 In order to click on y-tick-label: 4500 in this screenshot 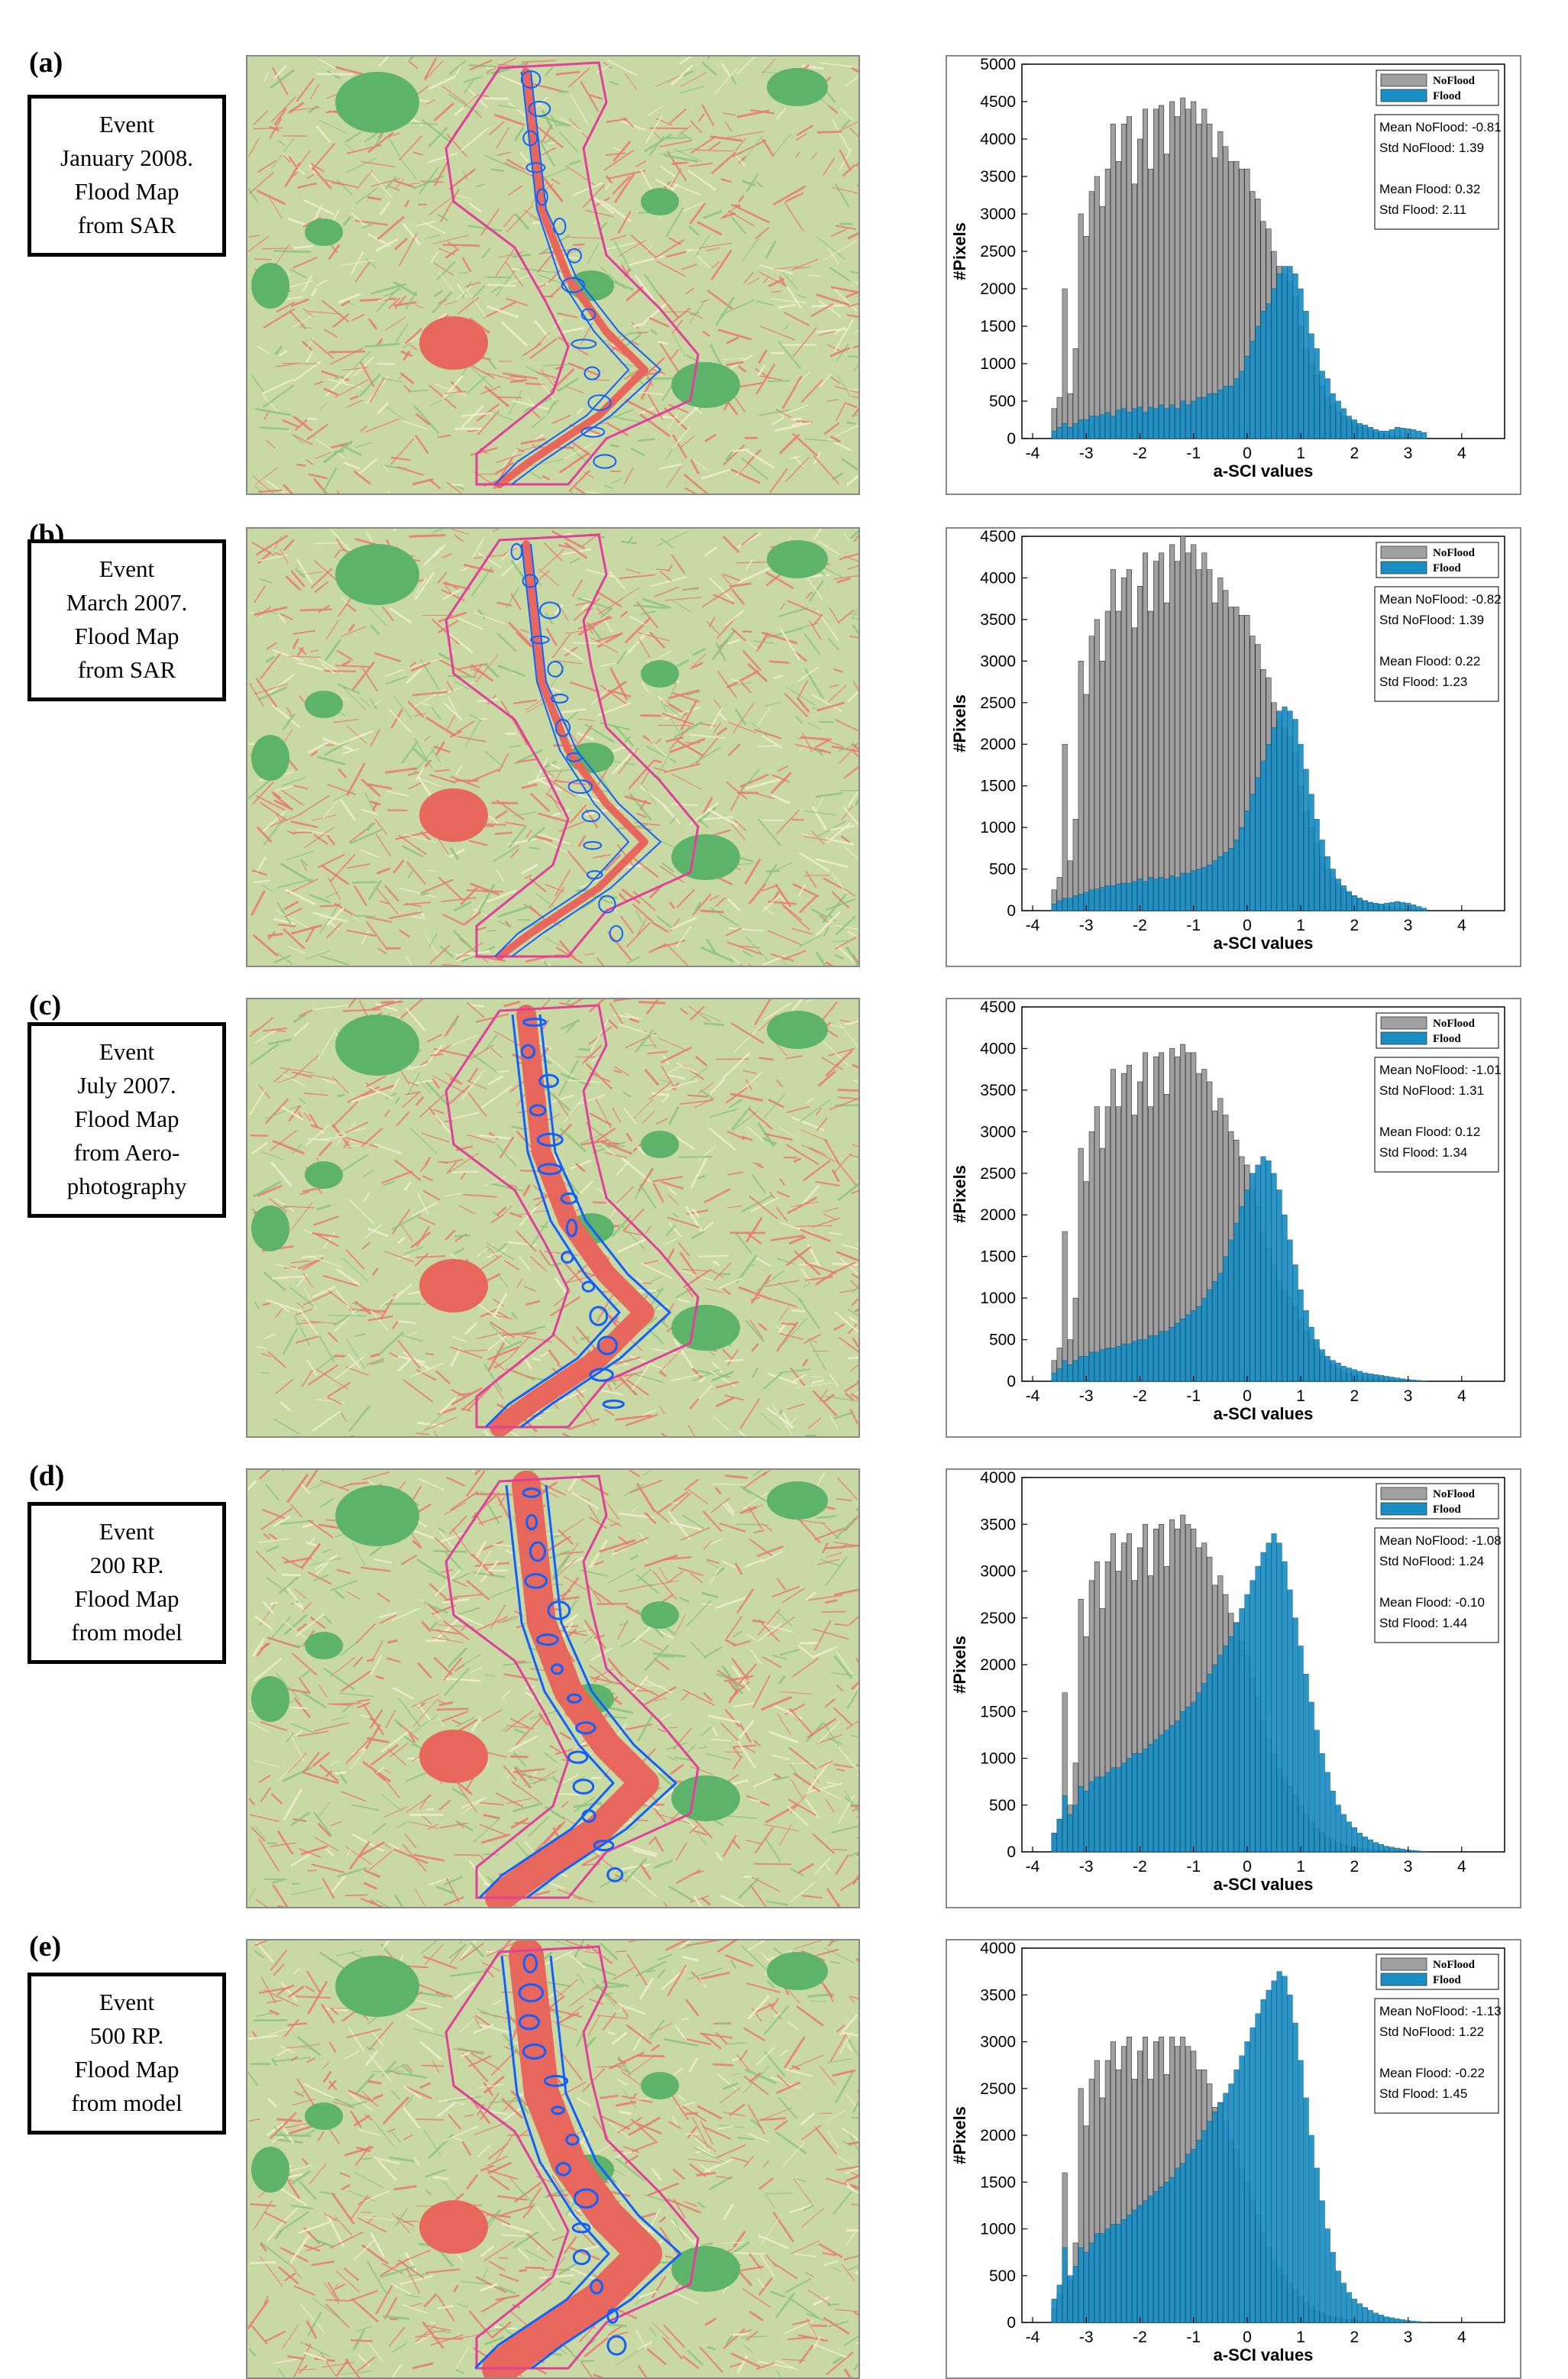, I will do `click(998, 537)`.